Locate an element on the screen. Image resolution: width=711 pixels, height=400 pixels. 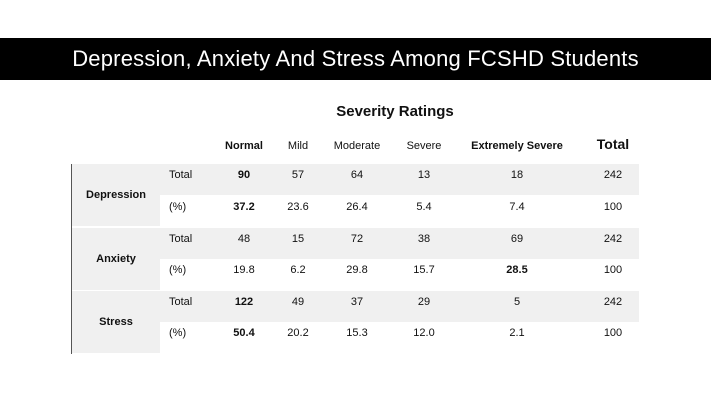
header-mild: Mild is located at coordinates (298, 146).